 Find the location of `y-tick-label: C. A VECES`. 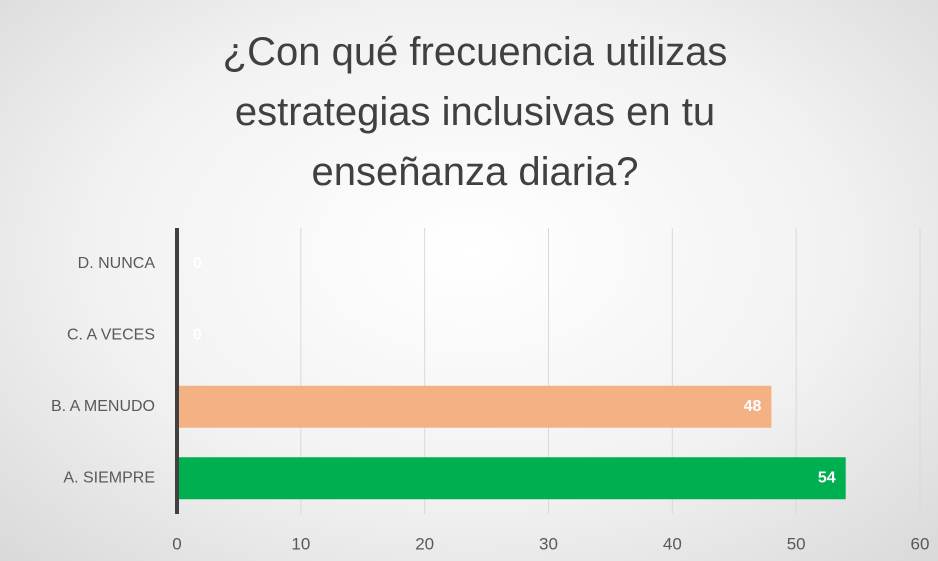

y-tick-label: C. A VECES is located at coordinates (111, 334).